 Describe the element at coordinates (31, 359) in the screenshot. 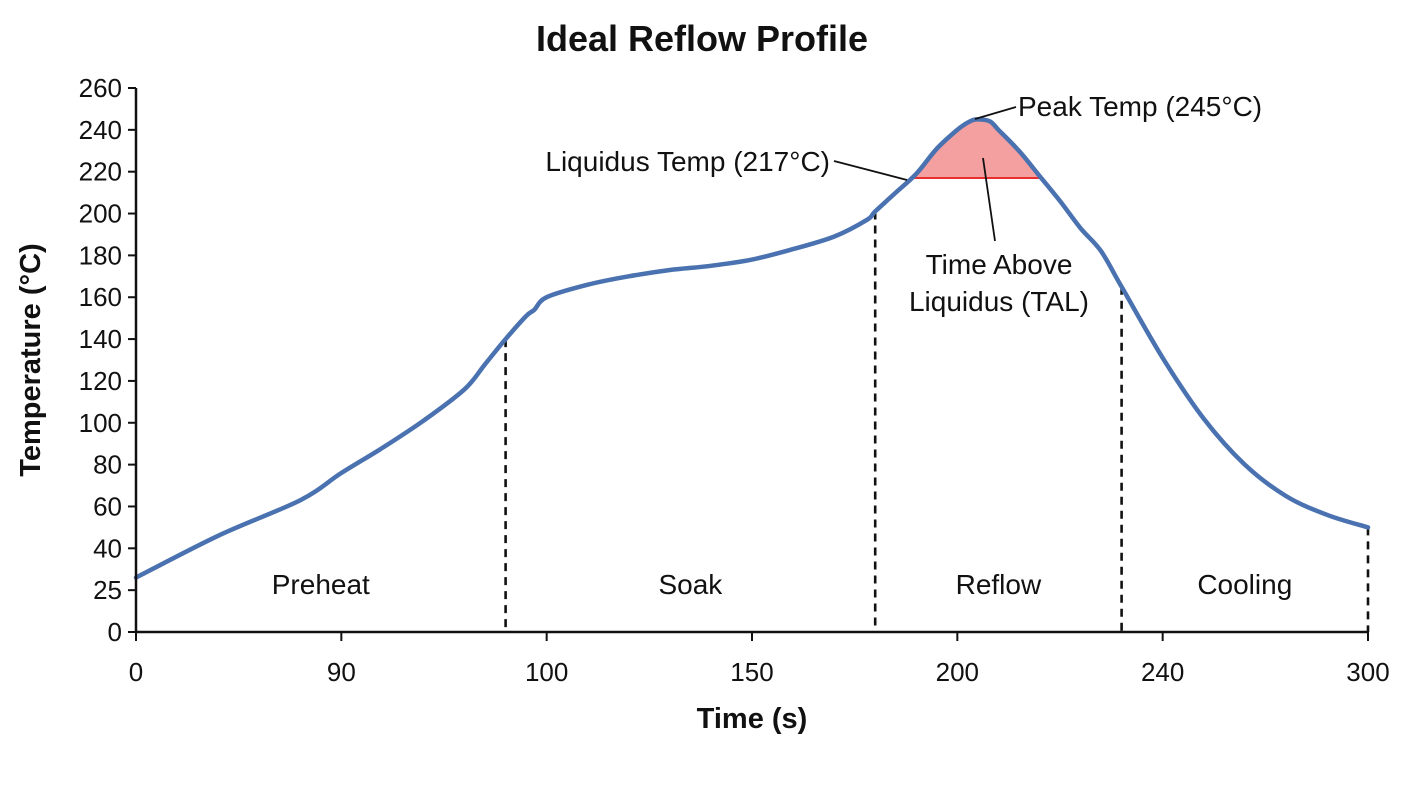

I see `y-axis-title: Temperature (°C)` at that location.